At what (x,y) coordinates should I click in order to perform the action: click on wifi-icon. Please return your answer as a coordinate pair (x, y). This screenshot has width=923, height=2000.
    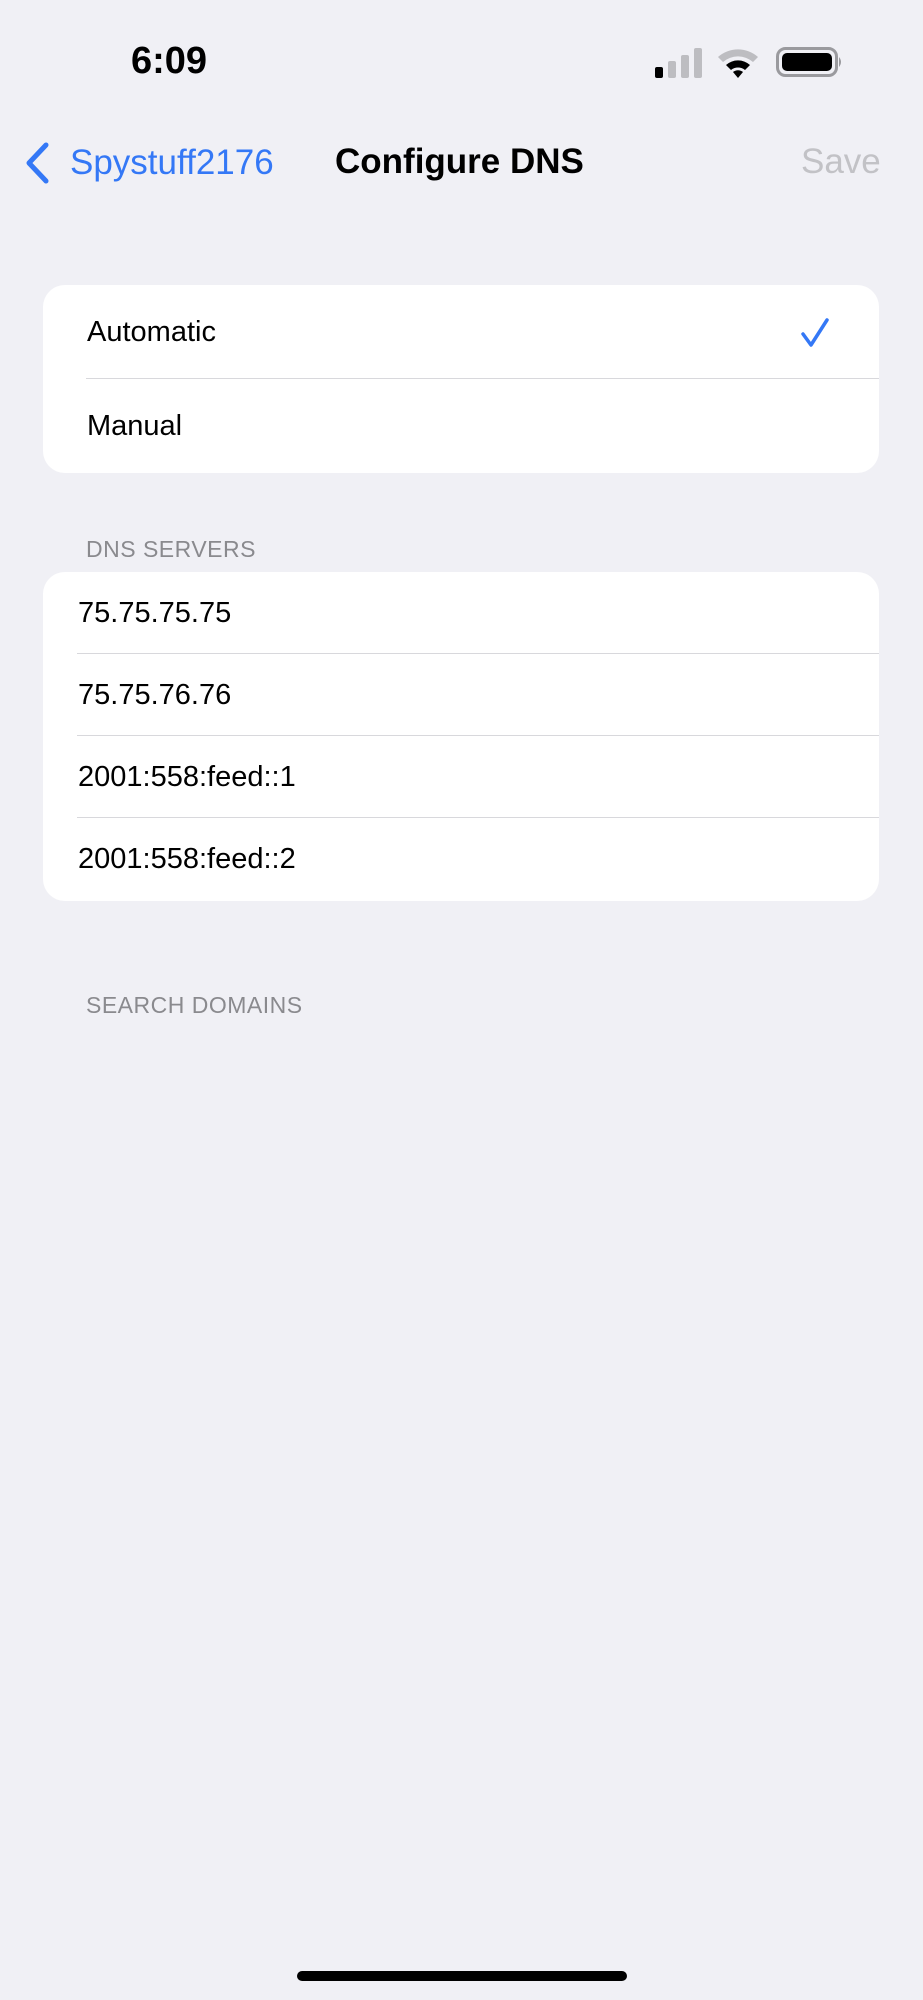
    Looking at the image, I should click on (738, 63).